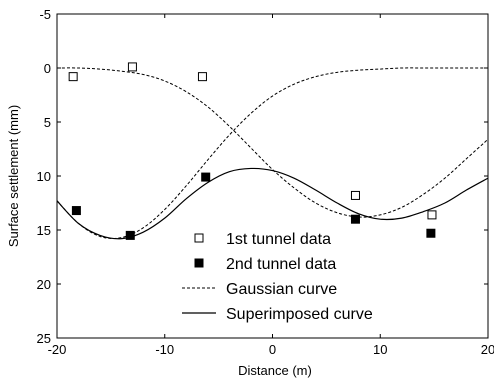  What do you see at coordinates (13, 176) in the screenshot?
I see `y-axis-label: Surface settlement (mm)` at bounding box center [13, 176].